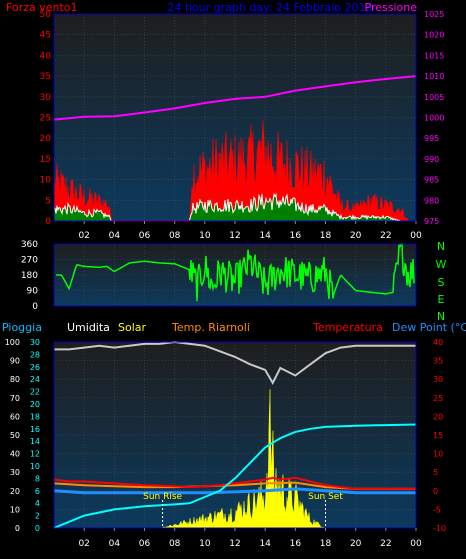 The image size is (466, 559). What do you see at coordinates (325, 497) in the screenshot?
I see `sunset-label: Sun Set` at bounding box center [325, 497].